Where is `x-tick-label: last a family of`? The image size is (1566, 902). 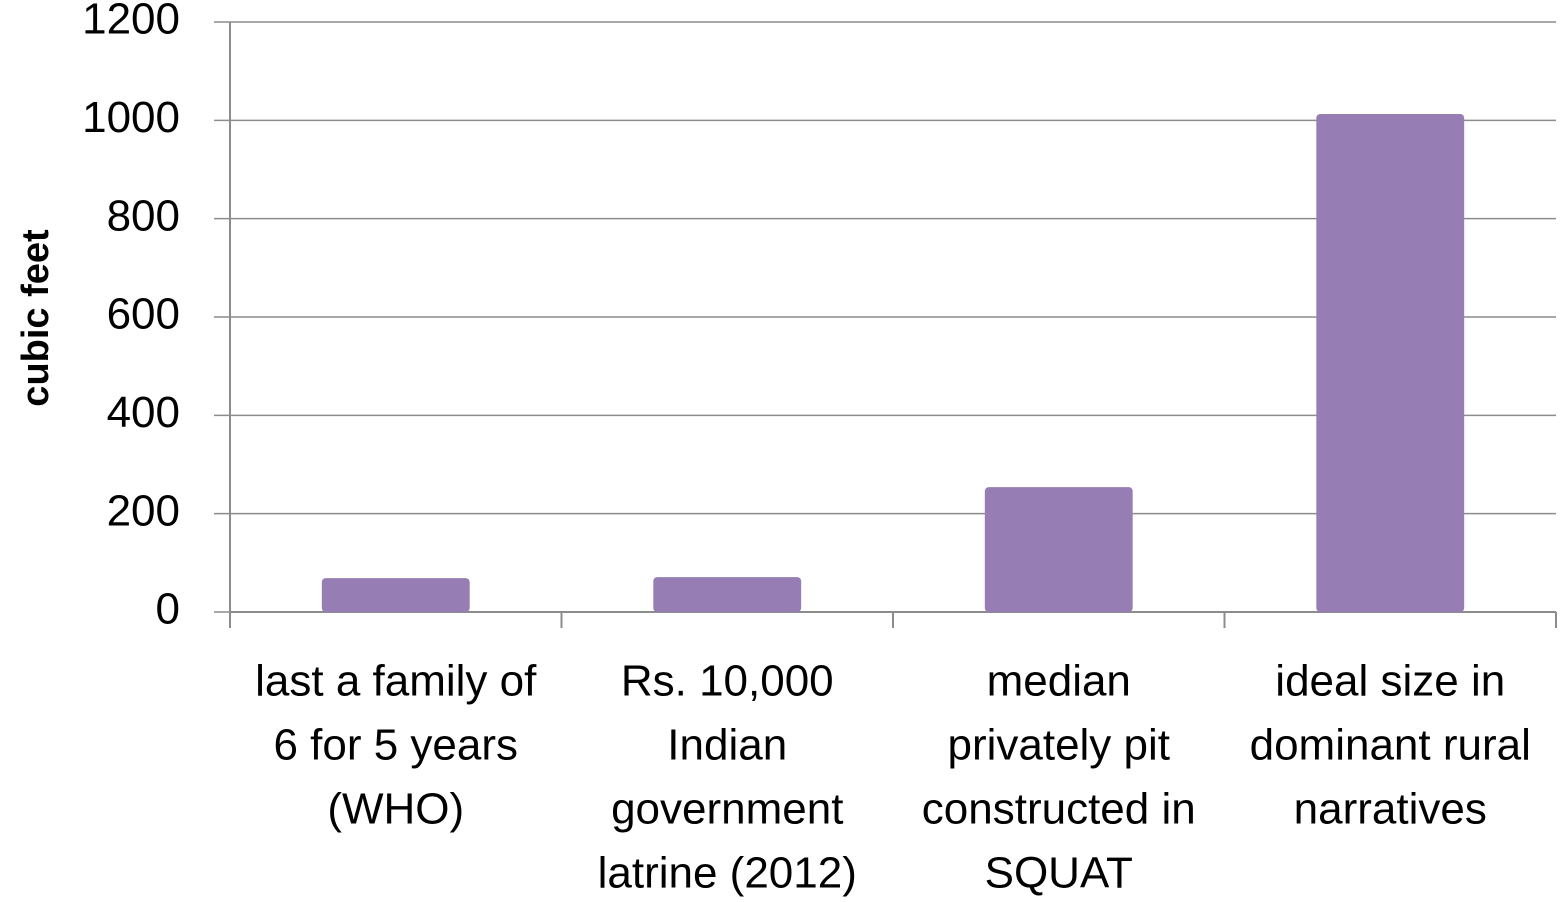 x-tick-label: last a family of is located at coordinates (396, 681).